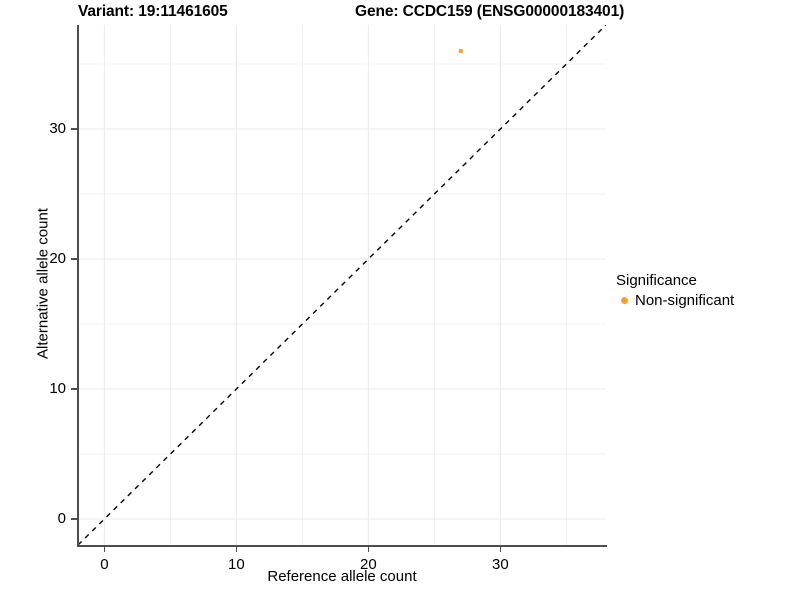  I want to click on legend-marker-icon, so click(624, 300).